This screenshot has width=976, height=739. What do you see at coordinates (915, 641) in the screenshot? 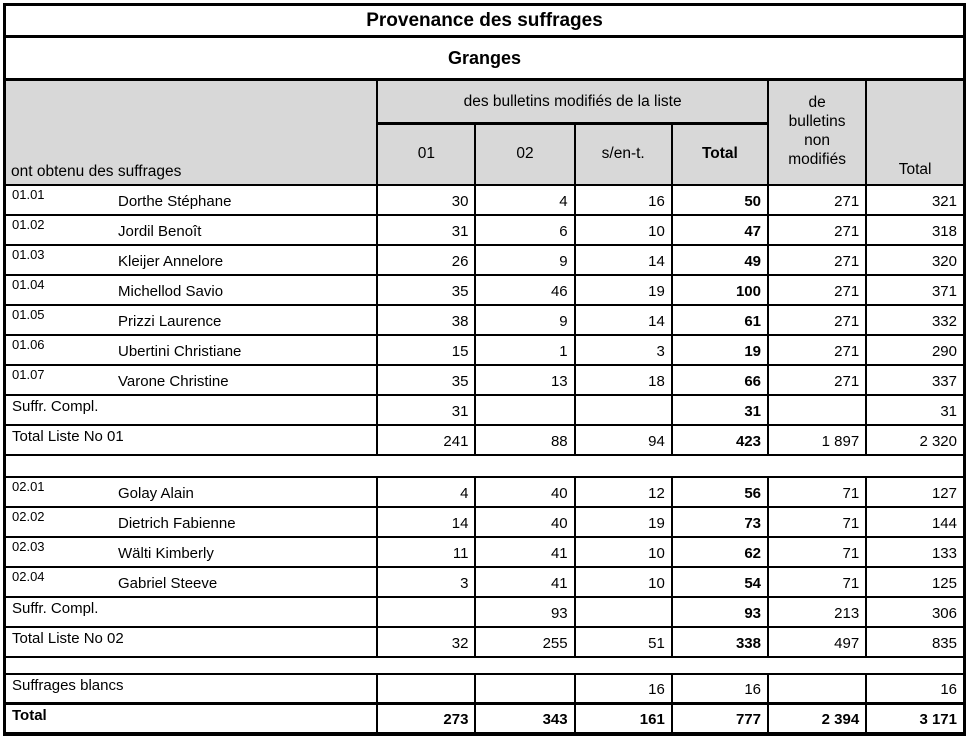
I see `cell-grand: 835` at bounding box center [915, 641].